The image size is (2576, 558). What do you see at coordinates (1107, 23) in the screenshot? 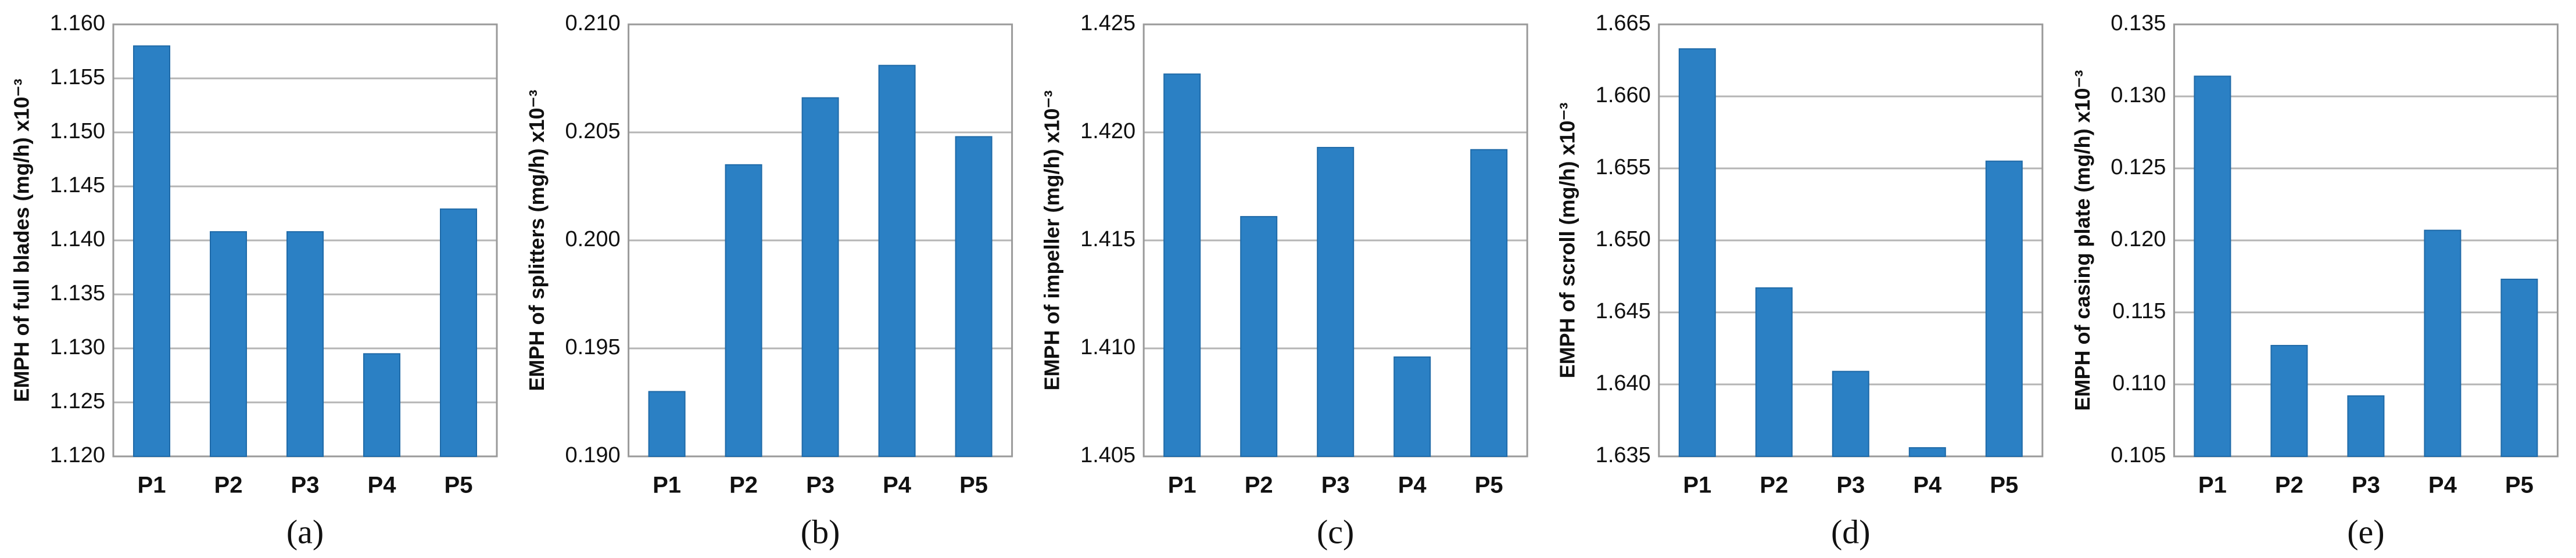
I see `y-tick-label: 1.425` at bounding box center [1107, 23].